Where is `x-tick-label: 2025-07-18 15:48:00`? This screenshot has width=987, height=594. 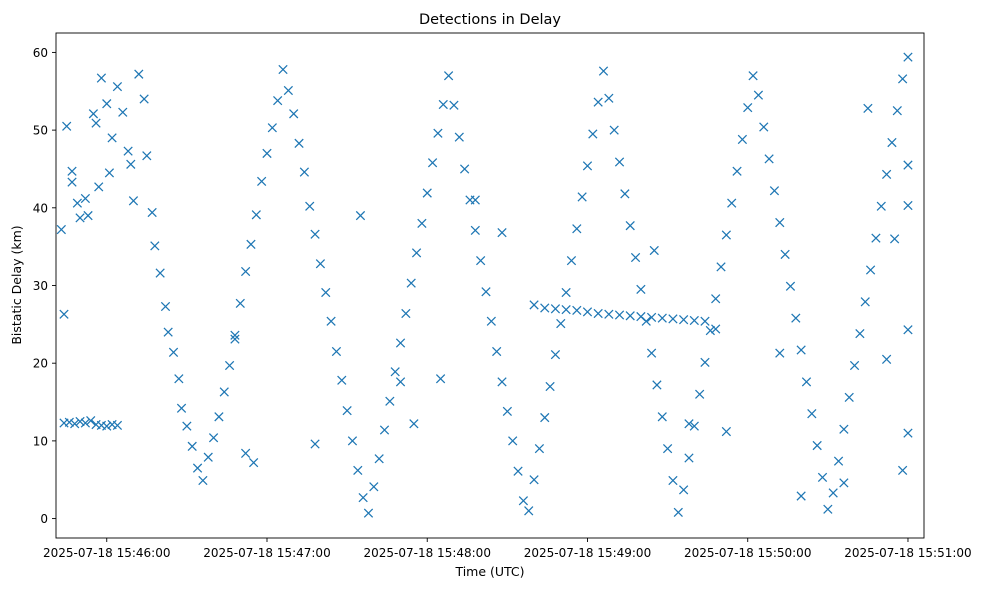 x-tick-label: 2025-07-18 15:48:00 is located at coordinates (427, 553).